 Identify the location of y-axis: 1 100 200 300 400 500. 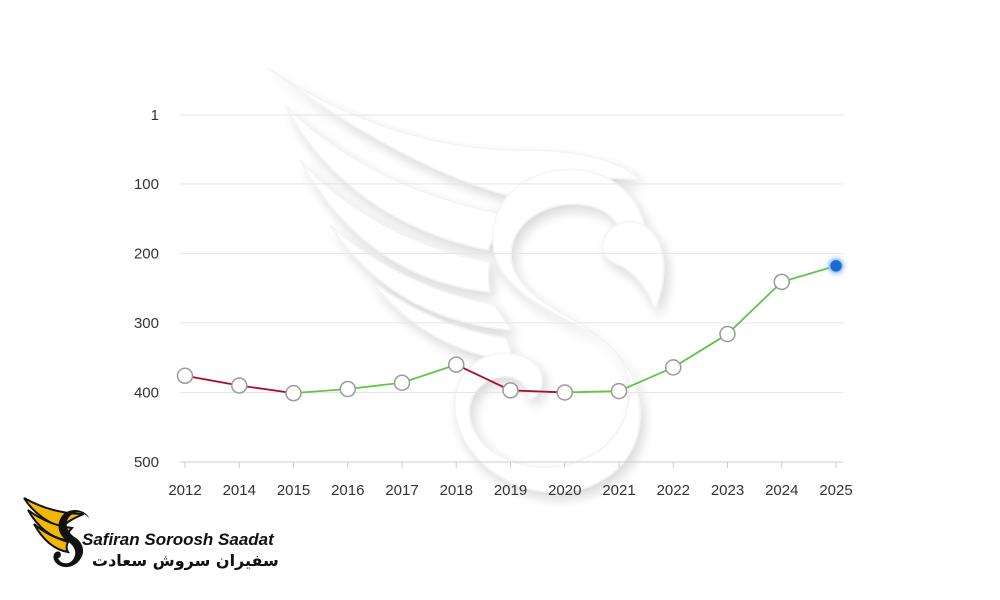
(146, 289).